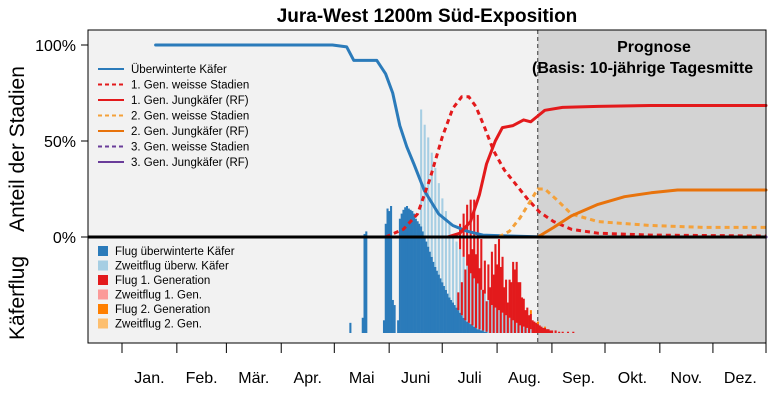 The height and width of the screenshot is (405, 770). Describe the element at coordinates (740, 378) in the screenshot. I see `x-tick-label: Dez.` at that location.